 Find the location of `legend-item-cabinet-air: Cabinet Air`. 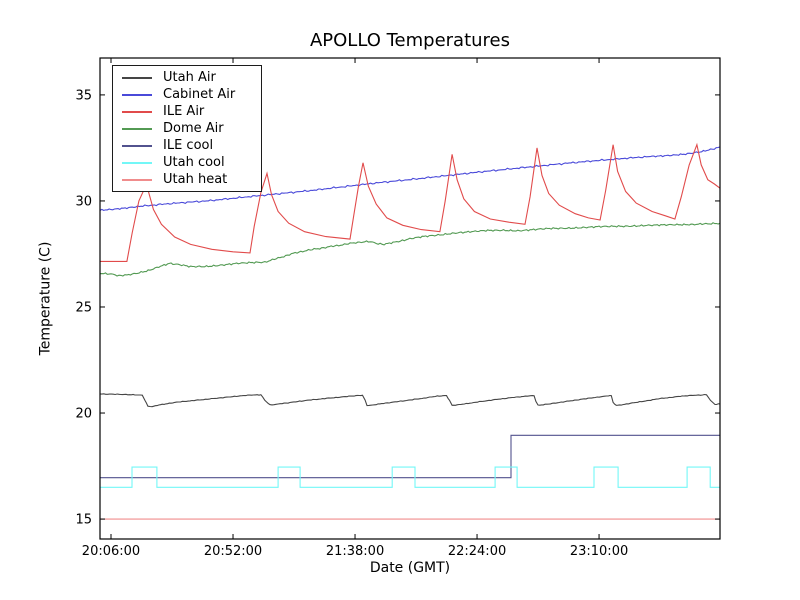

legend-item-cabinet-air: Cabinet Air is located at coordinates (191, 94).